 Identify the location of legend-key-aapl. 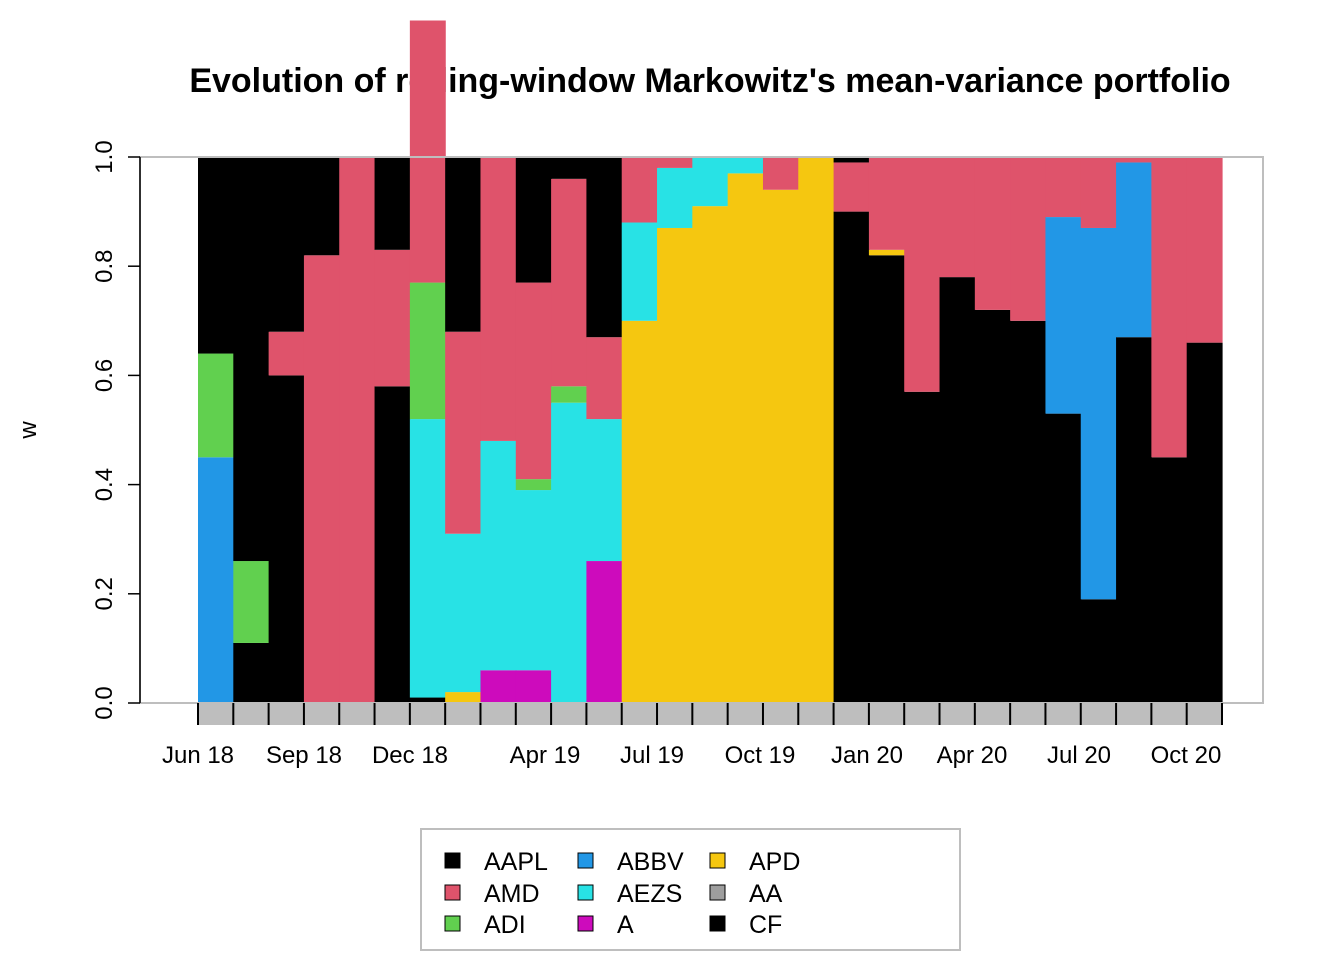
(452, 860).